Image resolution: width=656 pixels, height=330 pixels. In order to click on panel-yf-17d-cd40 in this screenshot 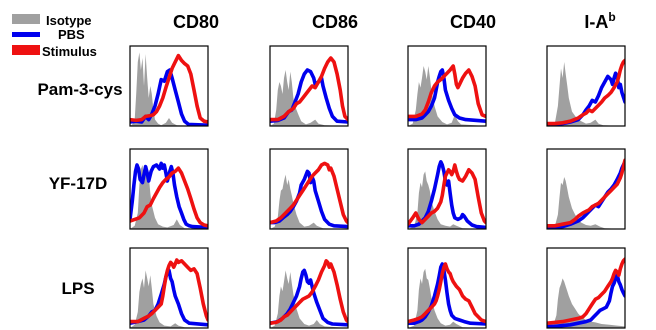, I will do `click(447, 189)`.